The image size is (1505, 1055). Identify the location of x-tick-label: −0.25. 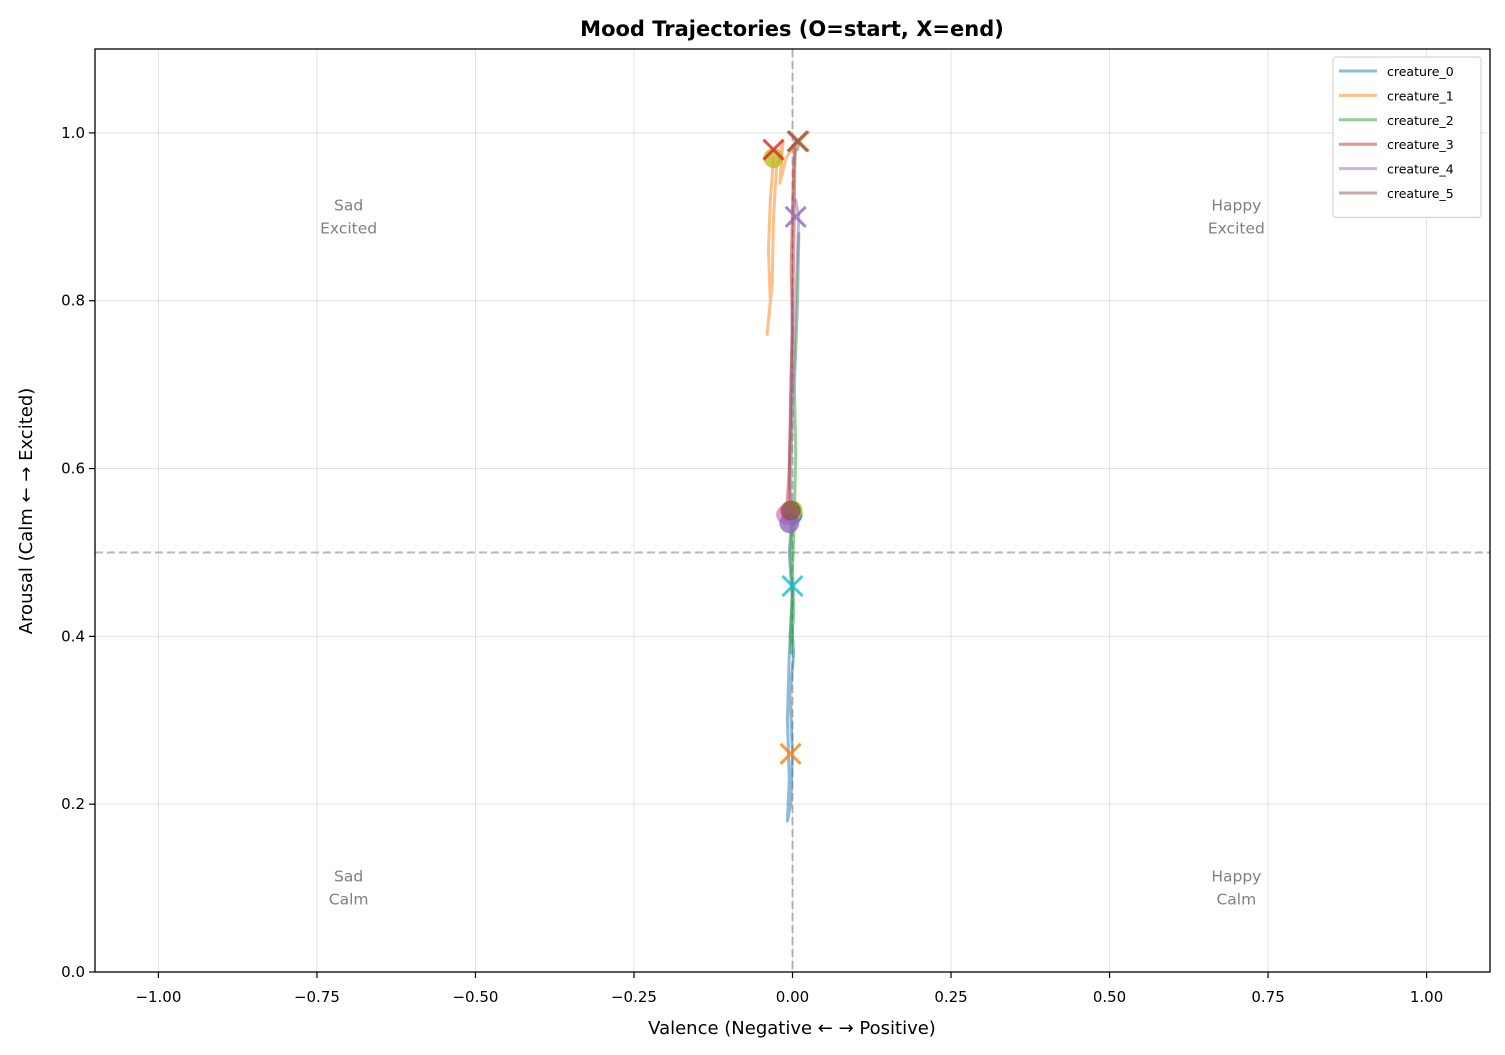
(634, 997).